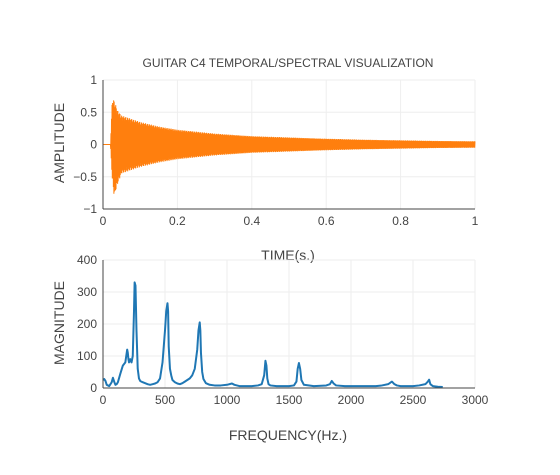  What do you see at coordinates (87, 260) in the screenshot?
I see `frequency-y-tick-label: 400` at bounding box center [87, 260].